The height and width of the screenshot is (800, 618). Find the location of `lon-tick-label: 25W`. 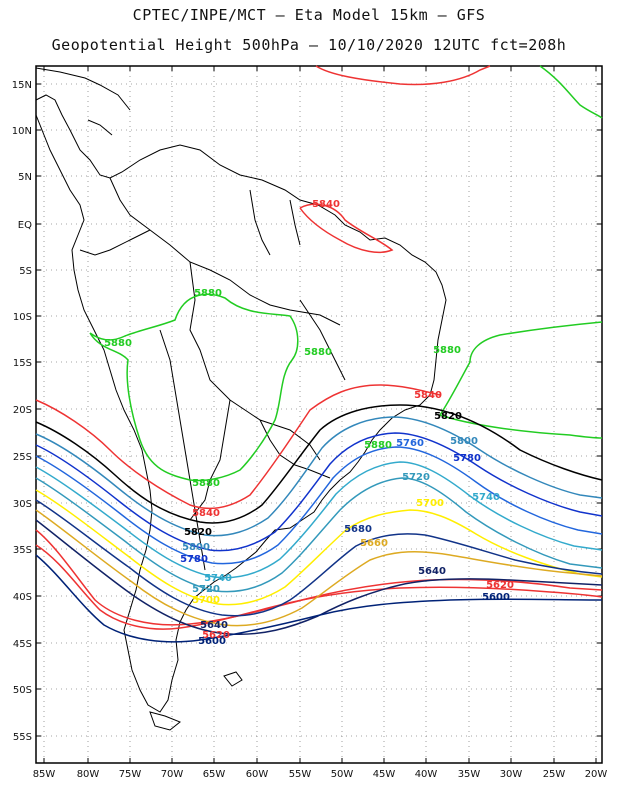

lon-tick-label: 25W is located at coordinates (554, 774).